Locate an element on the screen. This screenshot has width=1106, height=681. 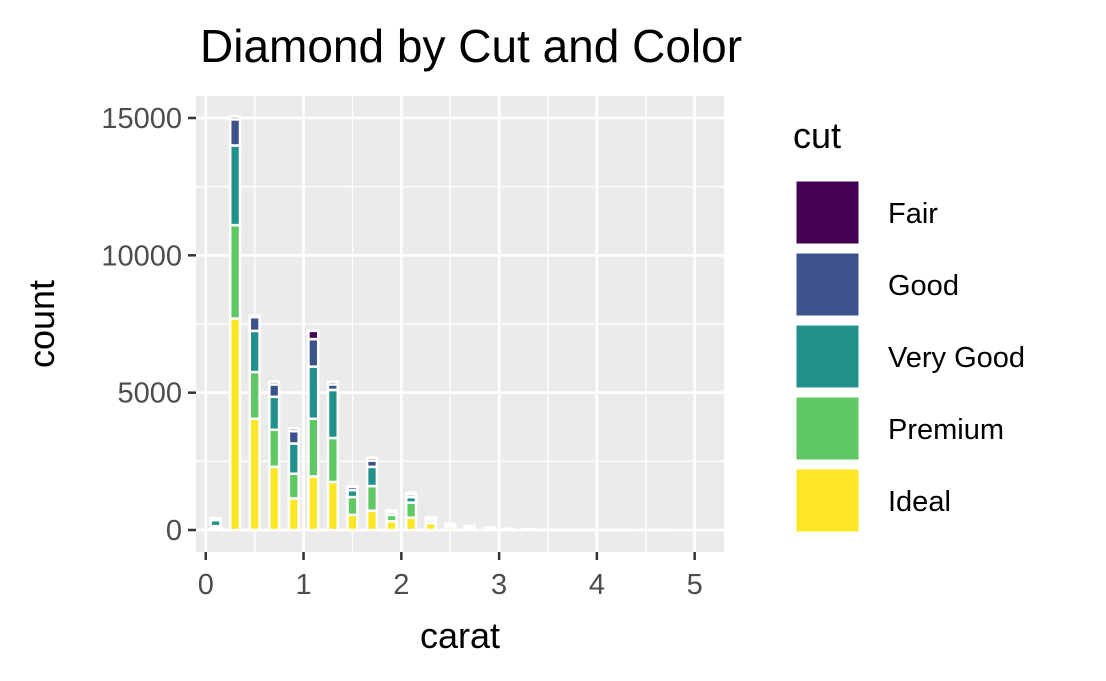
y-tick-label: 10000 is located at coordinates (141, 256).